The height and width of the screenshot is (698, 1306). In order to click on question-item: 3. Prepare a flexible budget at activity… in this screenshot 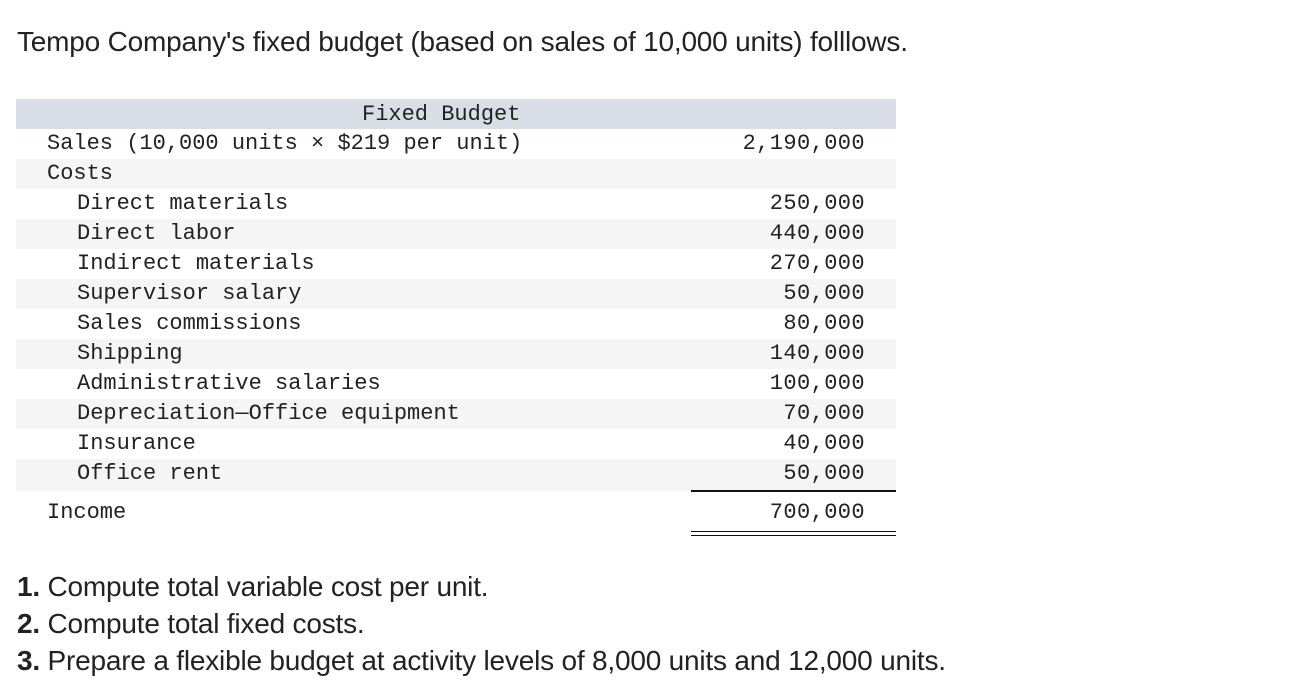, I will do `click(481, 660)`.